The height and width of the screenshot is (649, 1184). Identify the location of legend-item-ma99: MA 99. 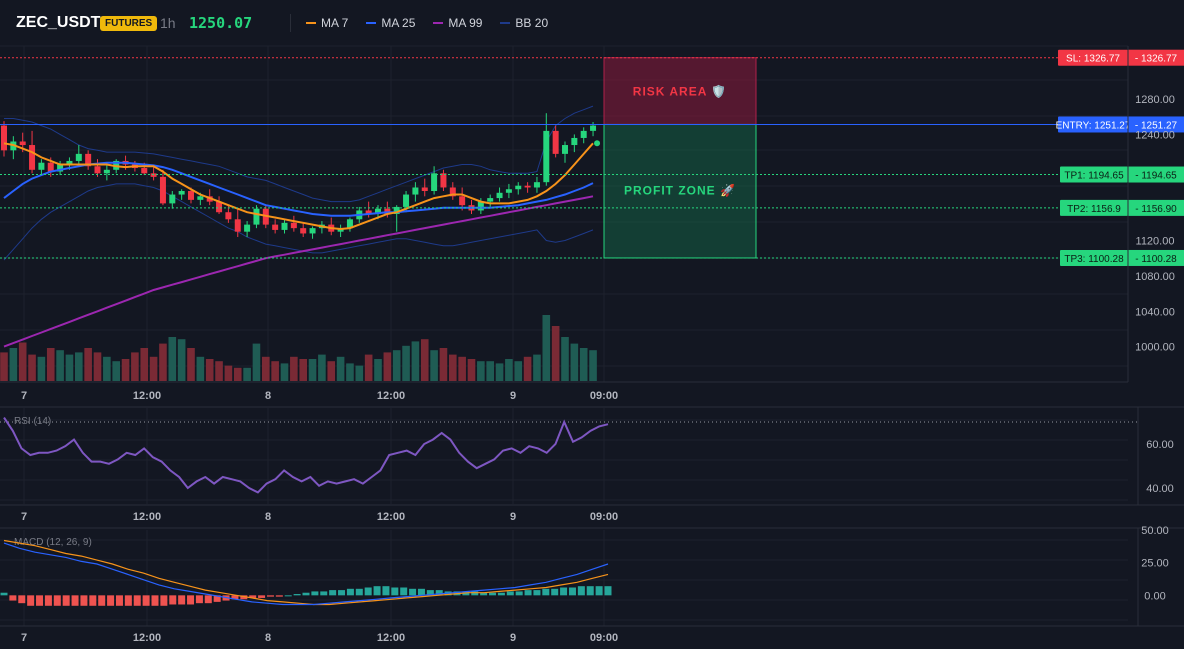
(457, 23).